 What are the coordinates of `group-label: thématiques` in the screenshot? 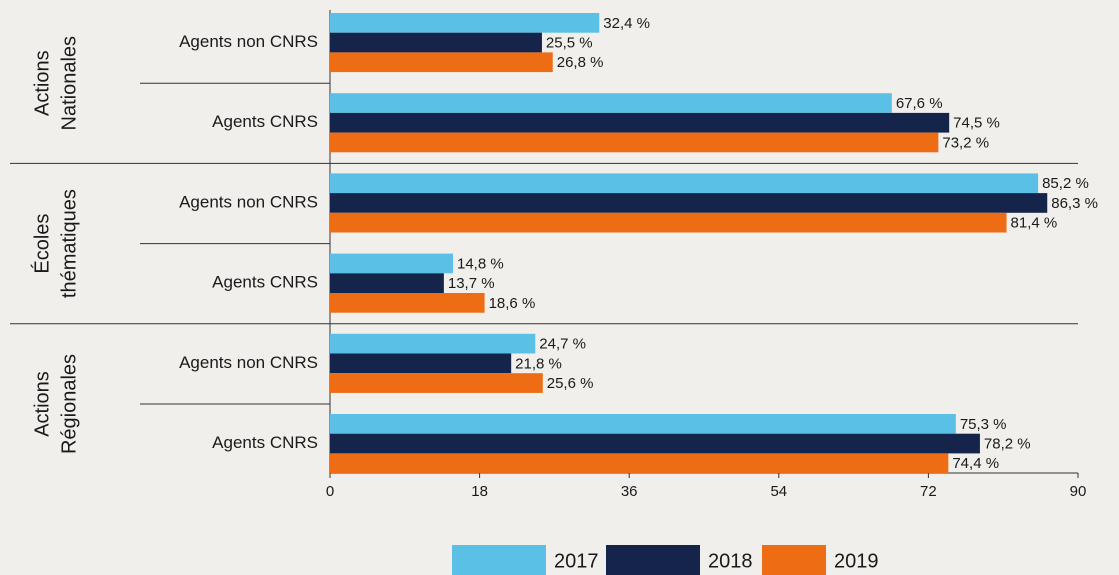 It's located at (69, 243).